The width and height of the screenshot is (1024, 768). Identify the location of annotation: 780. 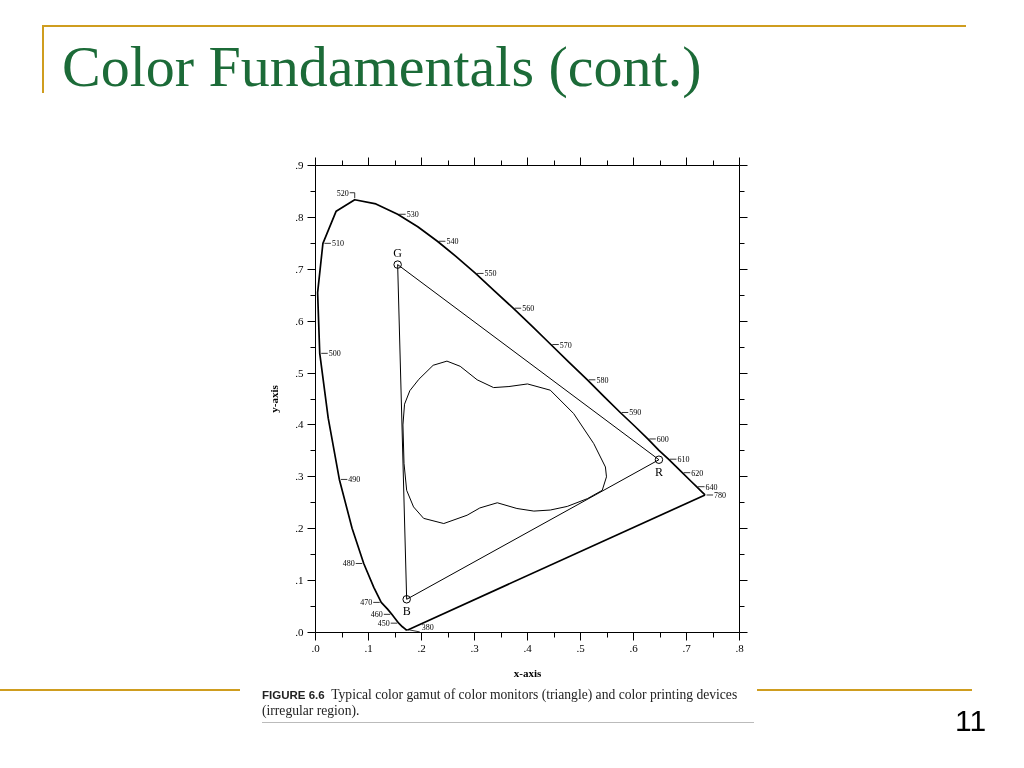
(720, 495).